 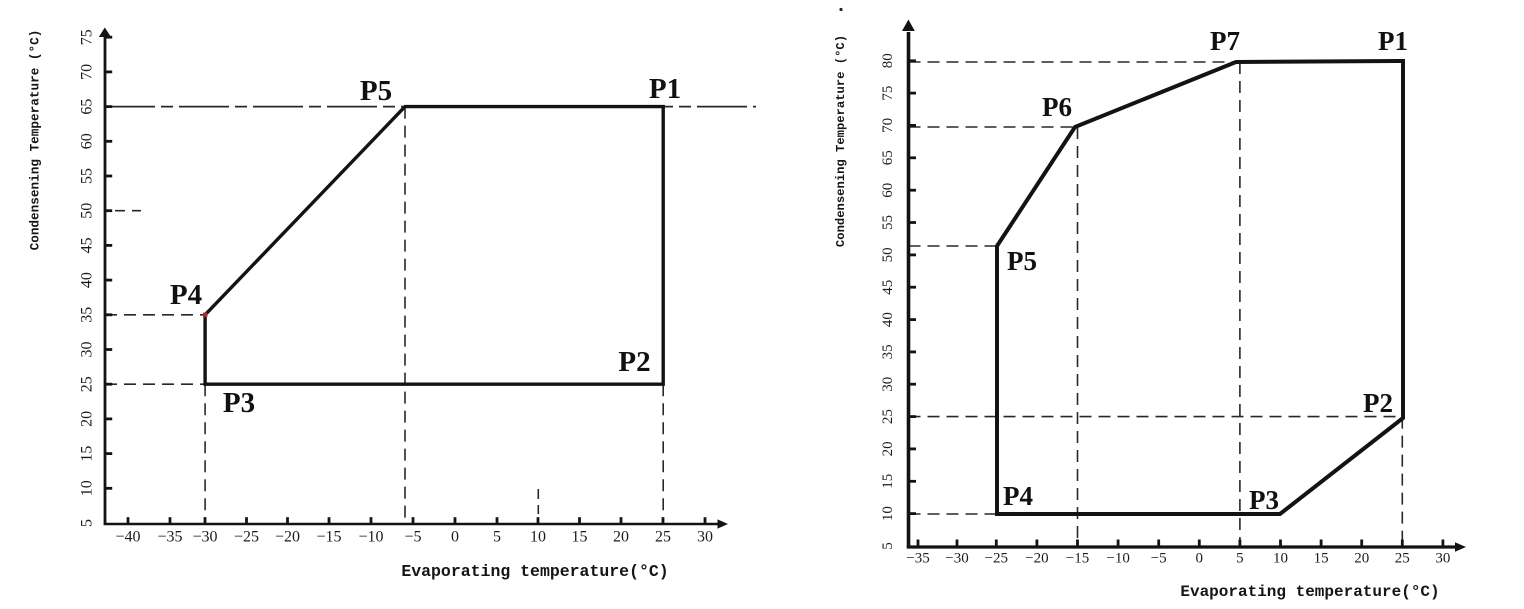 What do you see at coordinates (1057, 107) in the screenshot?
I see `svg-text: P6` at bounding box center [1057, 107].